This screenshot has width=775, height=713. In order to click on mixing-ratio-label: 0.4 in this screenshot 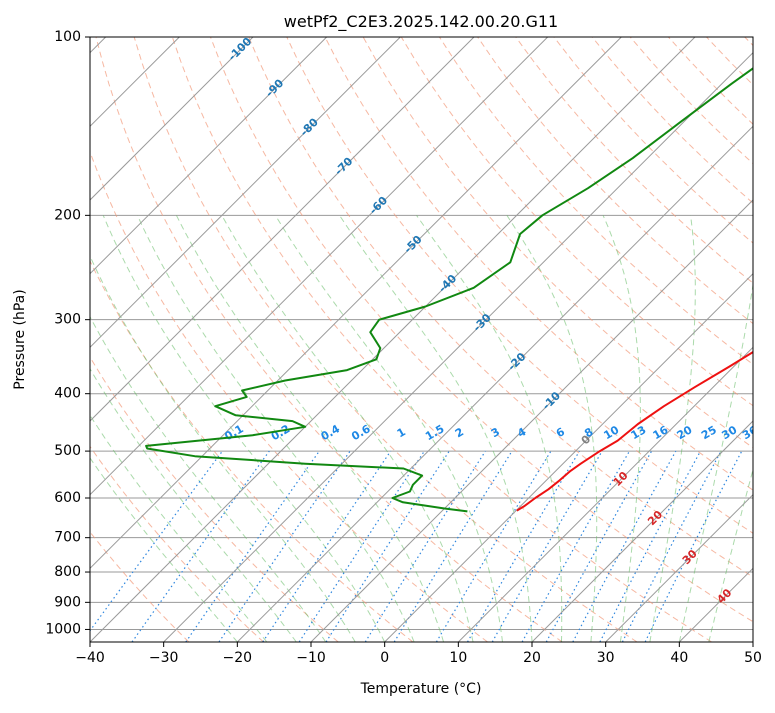, I will do `click(331, 432)`.